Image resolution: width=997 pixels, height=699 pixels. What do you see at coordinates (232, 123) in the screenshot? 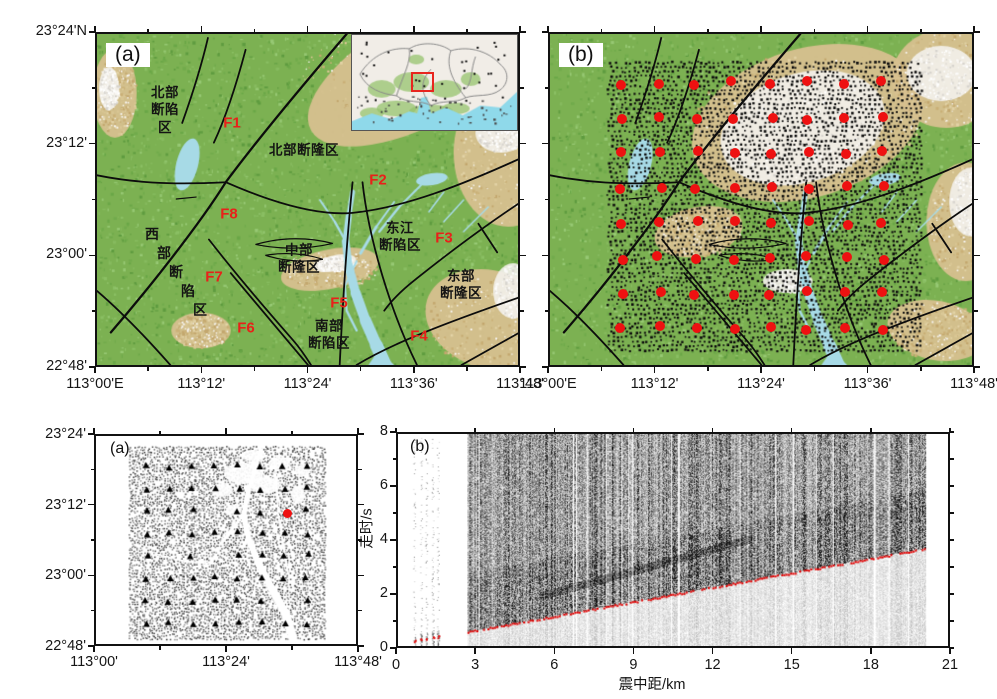
I see `fault-label-F1: F1` at bounding box center [232, 123].